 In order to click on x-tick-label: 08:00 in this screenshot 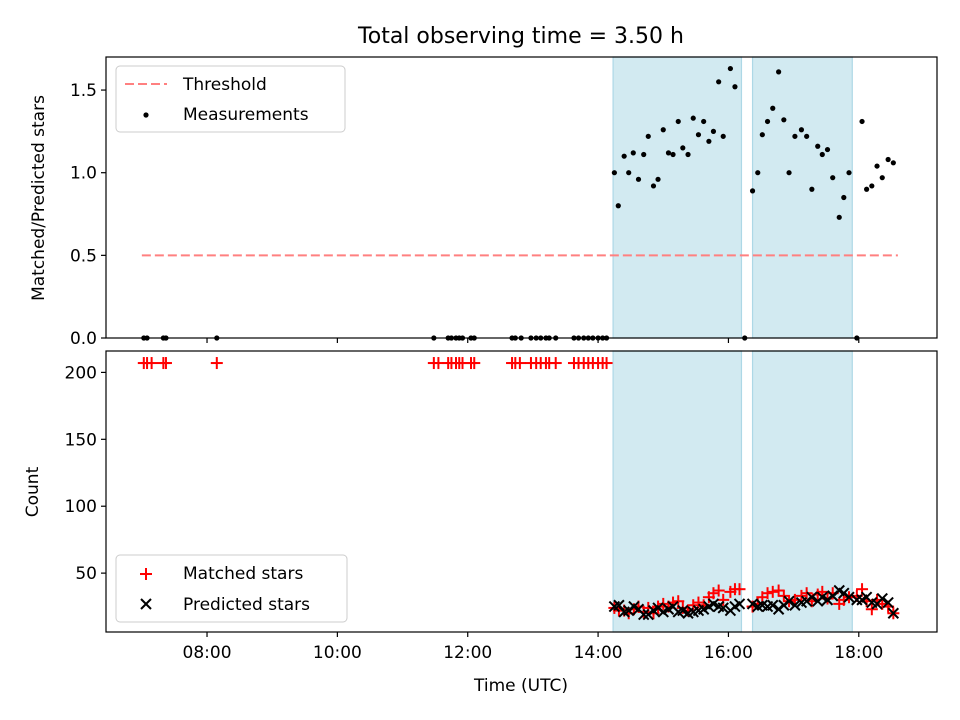, I will do `click(207, 653)`.